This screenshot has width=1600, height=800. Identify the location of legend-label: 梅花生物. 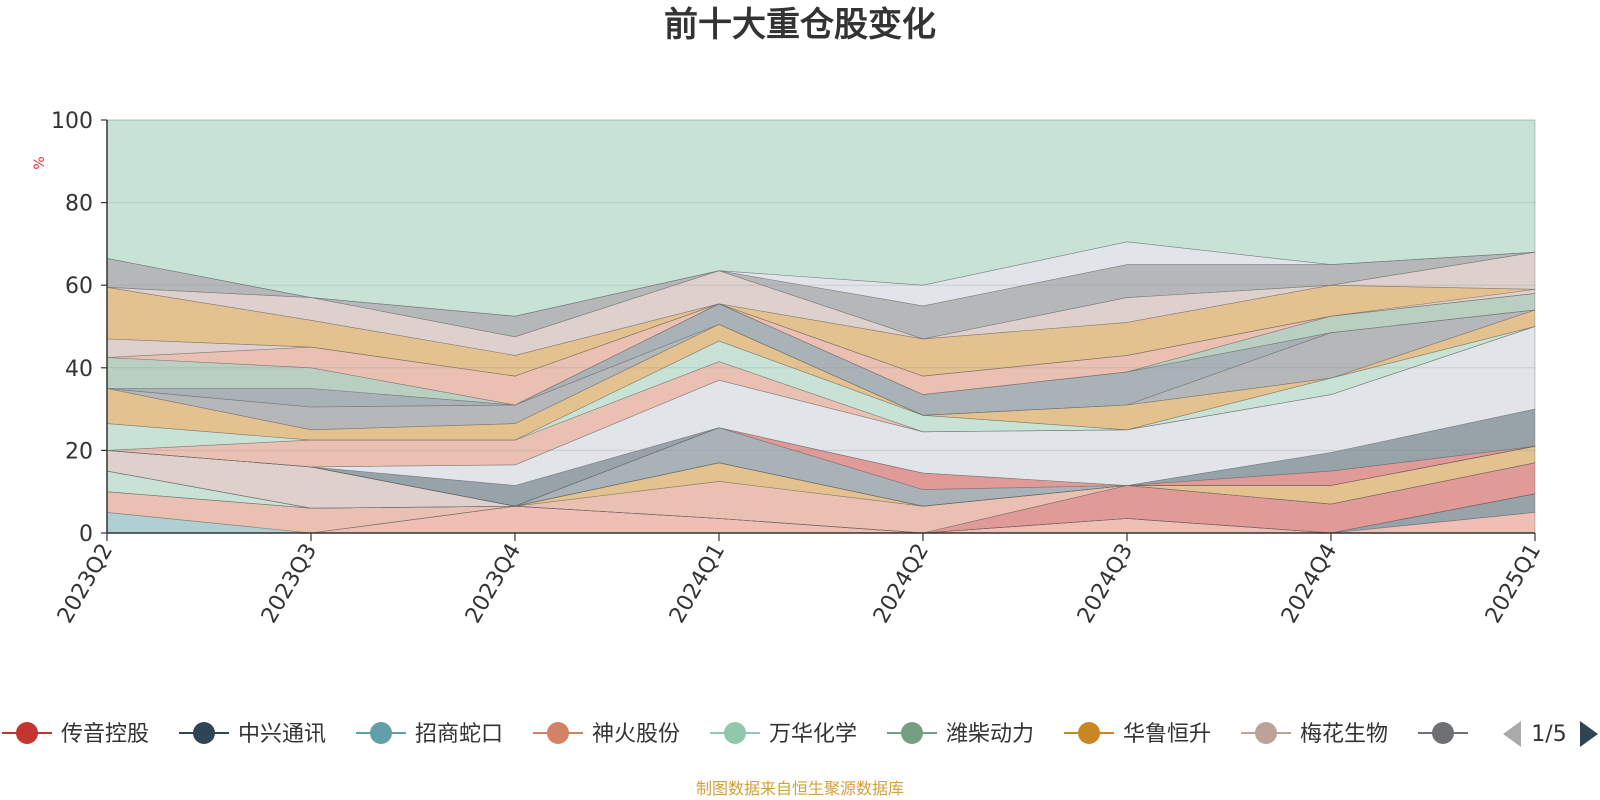
(1344, 734).